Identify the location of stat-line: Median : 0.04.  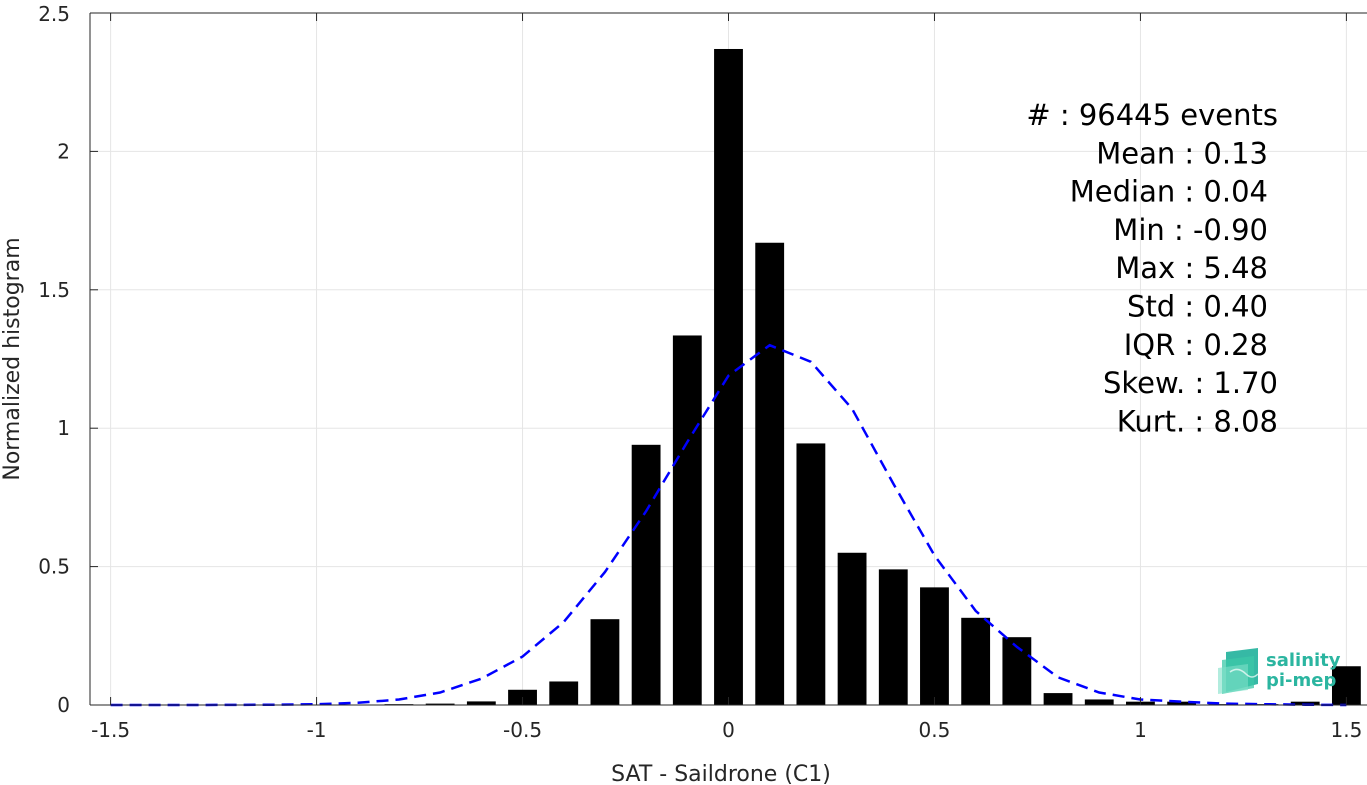
(1169, 192).